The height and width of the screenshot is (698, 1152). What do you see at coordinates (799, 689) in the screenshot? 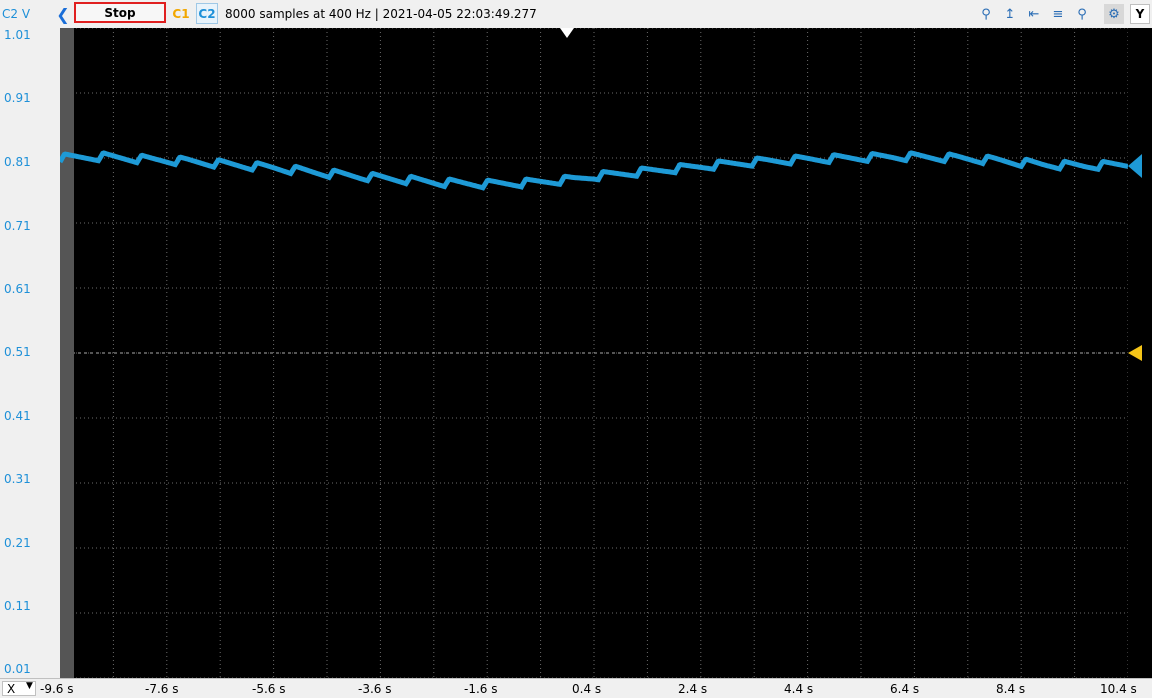
I see `x-tick-label: 4.4 s` at bounding box center [799, 689].